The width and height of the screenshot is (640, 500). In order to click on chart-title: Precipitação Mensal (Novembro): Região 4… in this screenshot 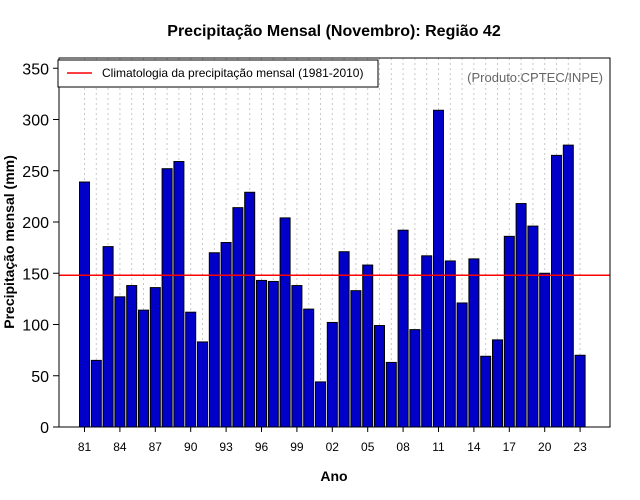, I will do `click(334, 31)`.